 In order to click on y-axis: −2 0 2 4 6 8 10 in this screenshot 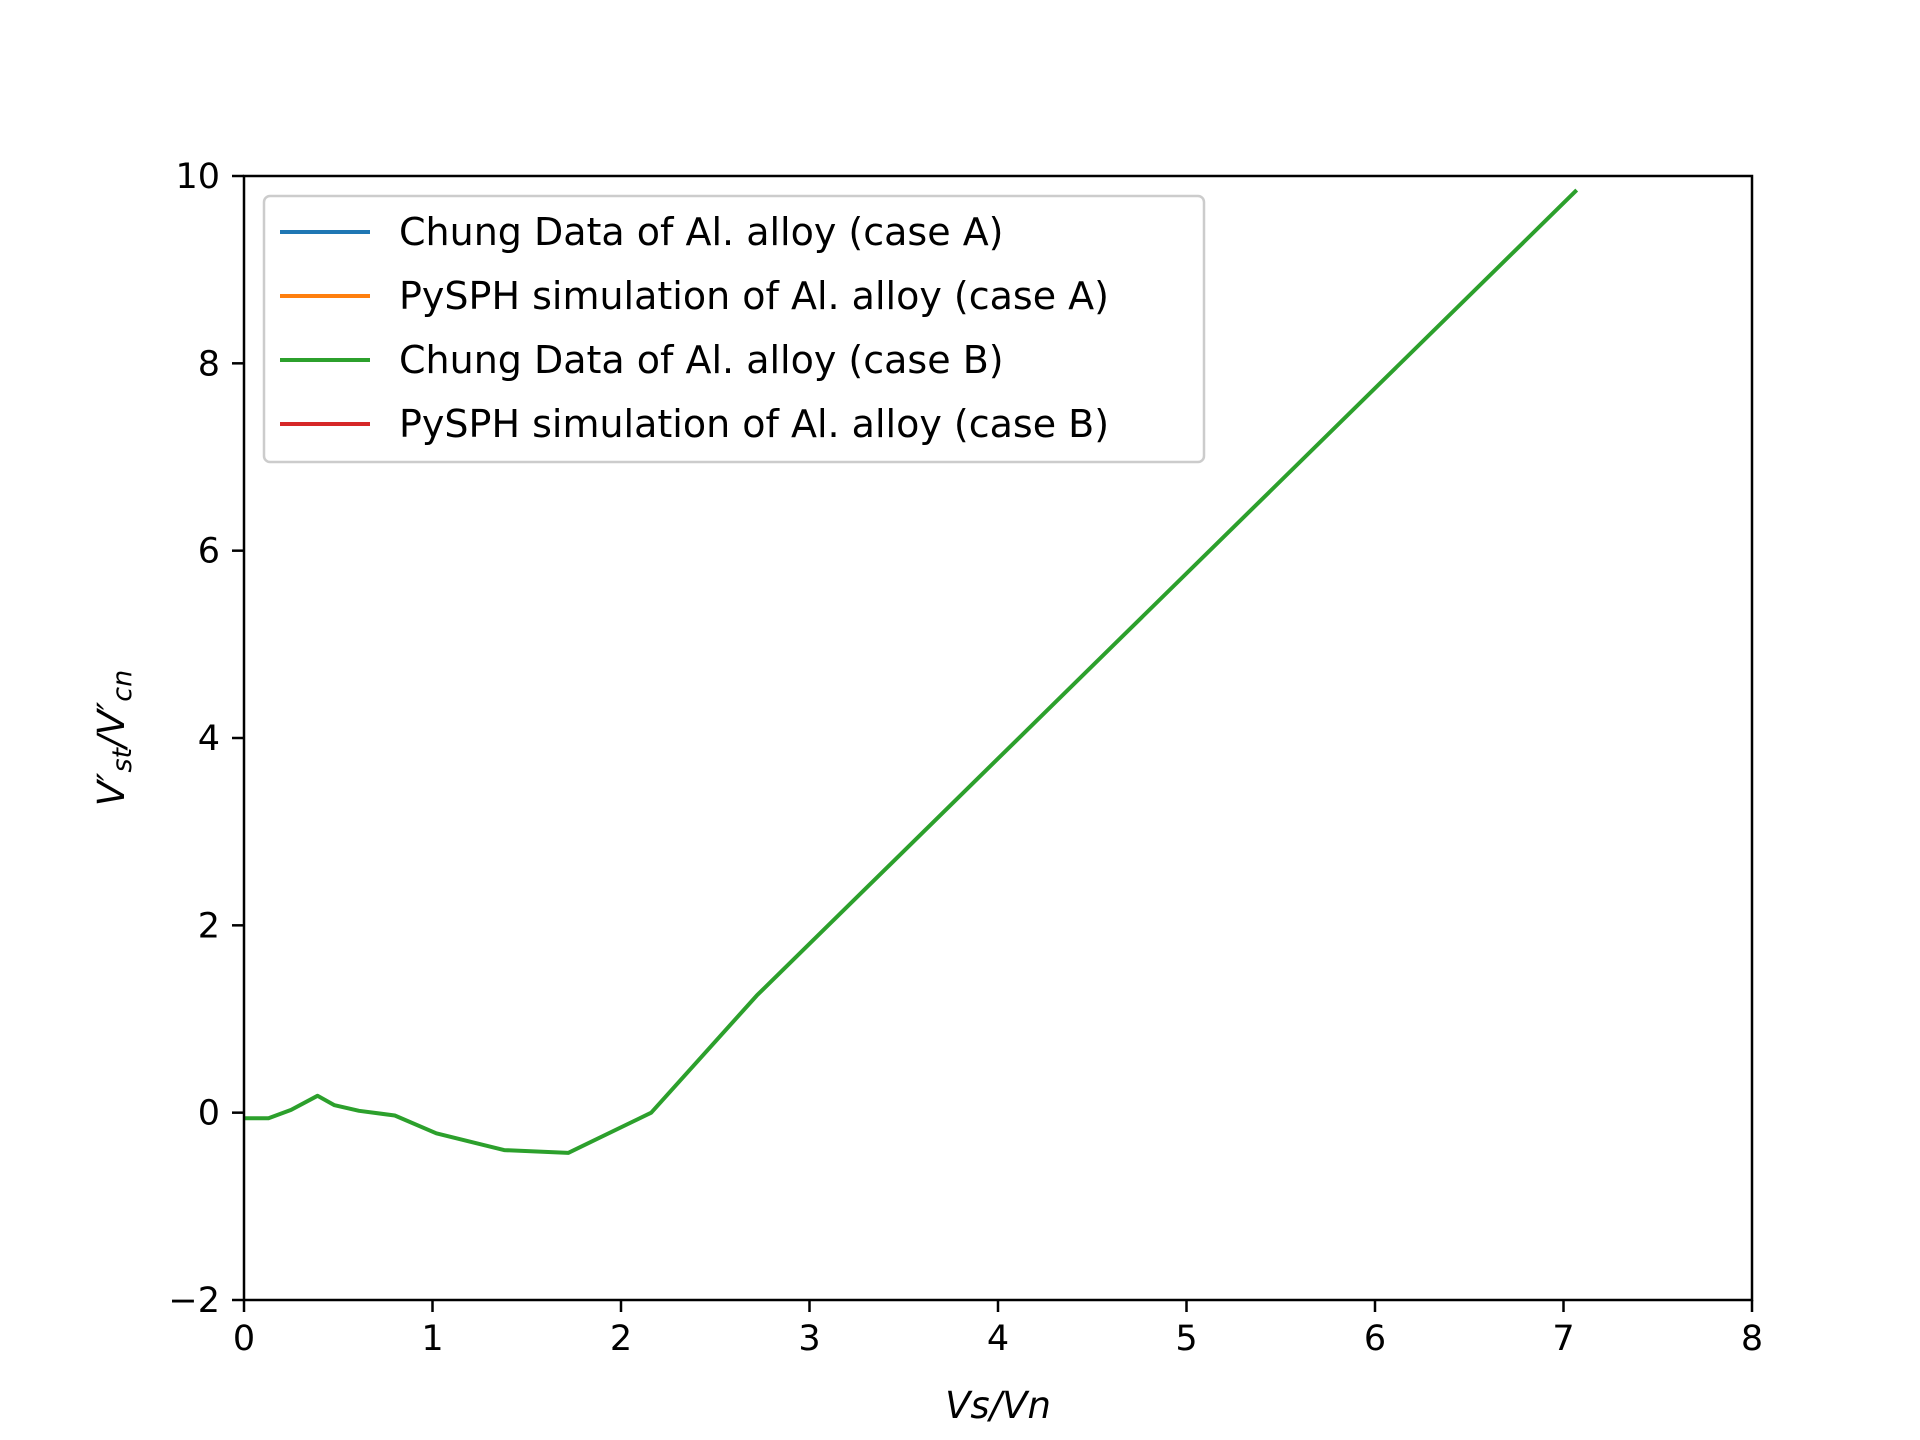, I will do `click(206, 739)`.